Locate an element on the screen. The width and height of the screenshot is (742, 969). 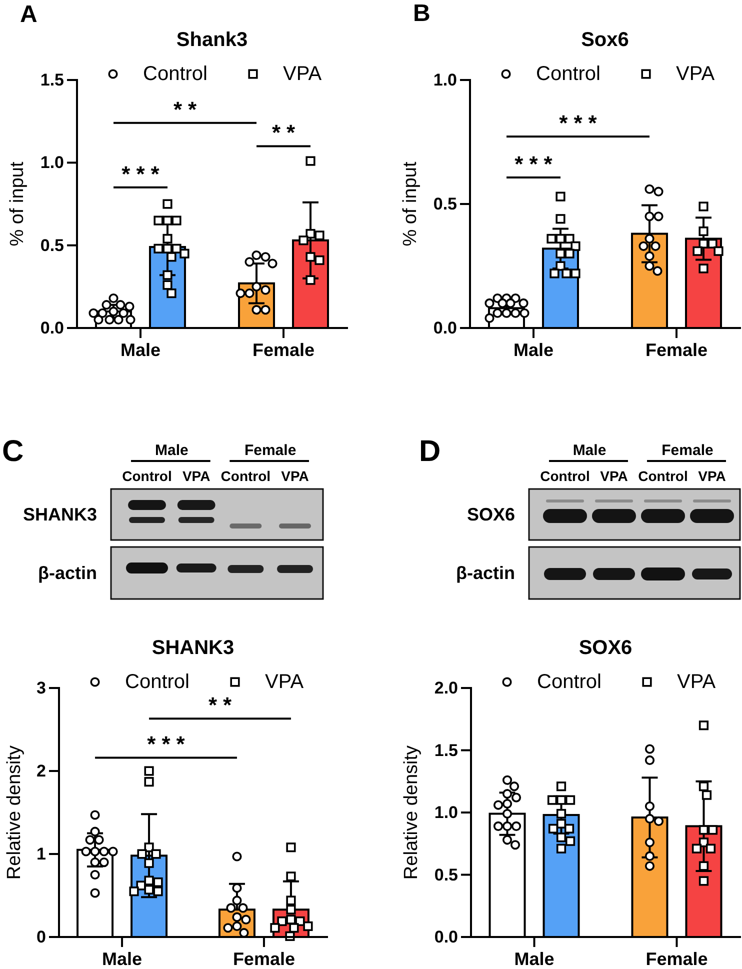
chart-title: SOX6 is located at coordinates (605, 648).